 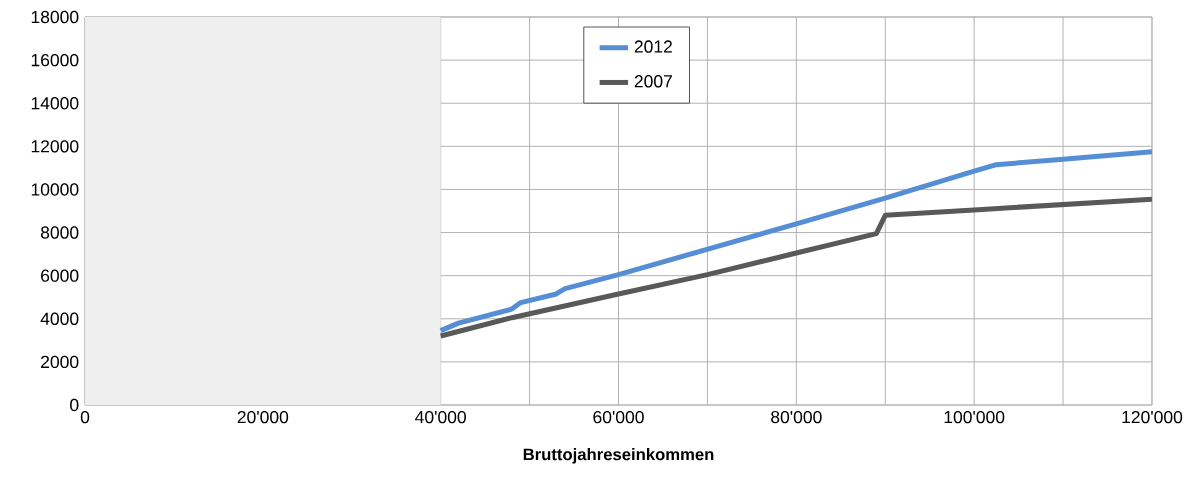 I want to click on x-tick-label: 20'000, so click(x=263, y=417).